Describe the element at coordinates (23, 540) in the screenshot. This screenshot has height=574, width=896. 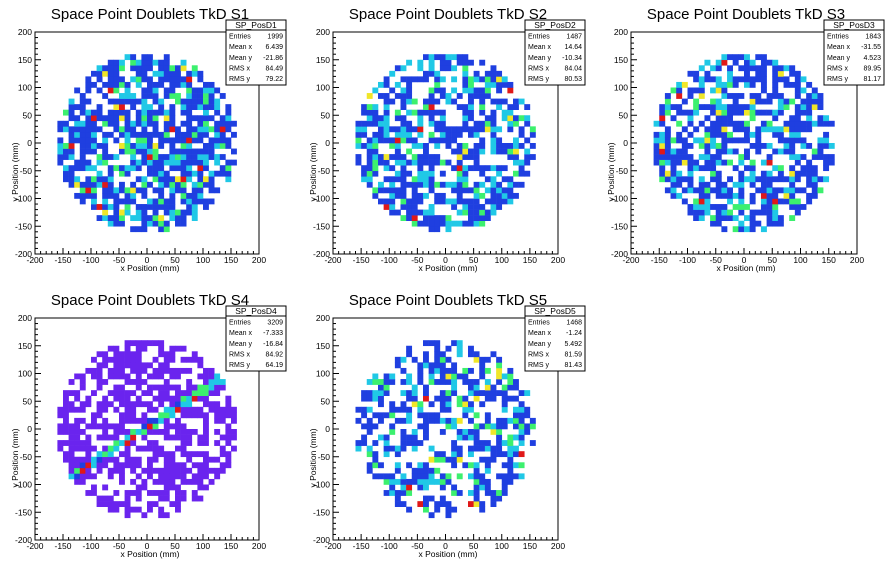
I see `y-tick-label: -200` at that location.